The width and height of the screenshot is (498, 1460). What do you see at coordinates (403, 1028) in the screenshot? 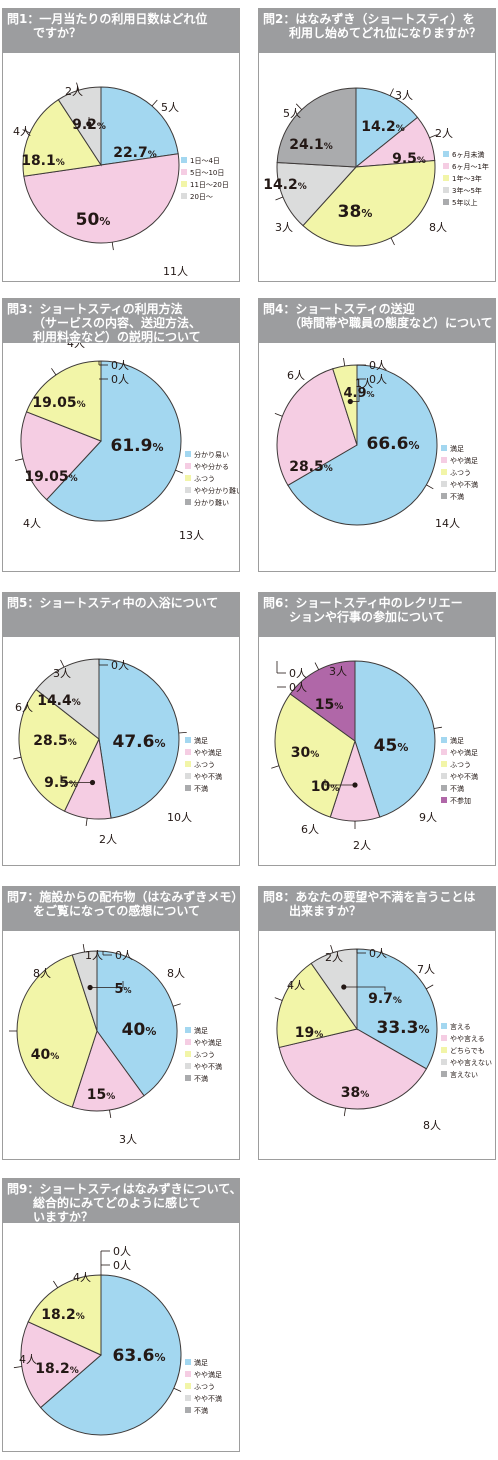
I see `percent-label: 33.3%` at bounding box center [403, 1028].